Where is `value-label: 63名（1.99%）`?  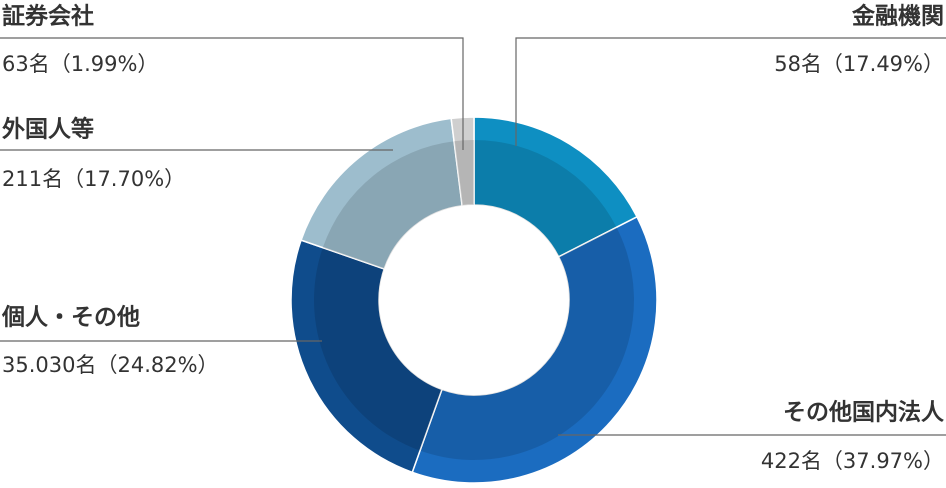
value-label: 63名（1.99%） is located at coordinates (80, 64).